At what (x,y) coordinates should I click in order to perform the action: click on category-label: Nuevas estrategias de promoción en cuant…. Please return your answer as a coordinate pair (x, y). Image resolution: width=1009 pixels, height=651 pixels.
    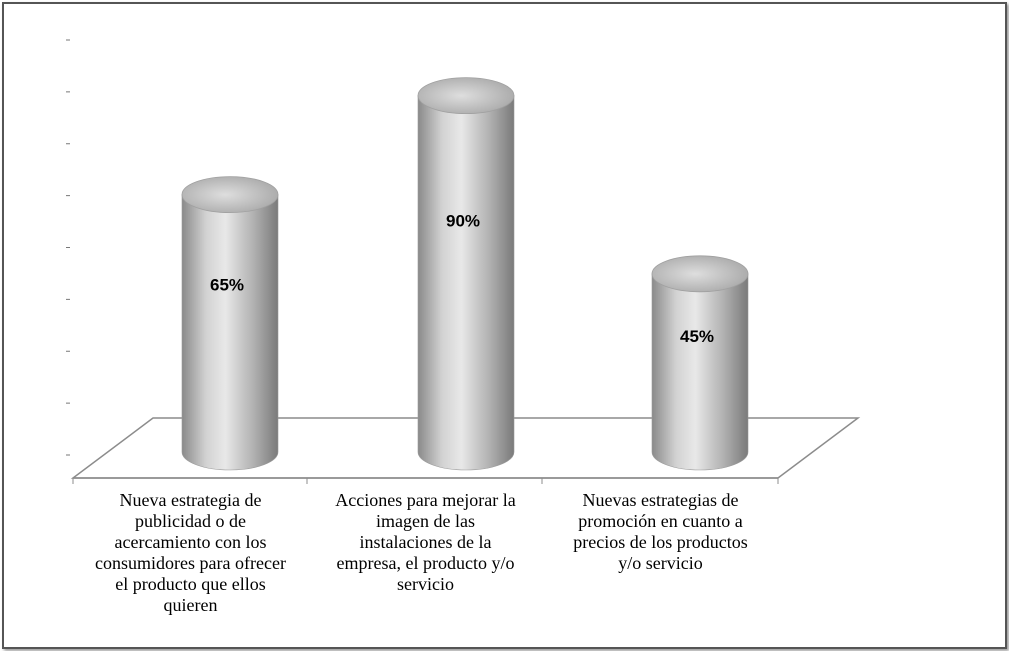
    Looking at the image, I should click on (660, 531).